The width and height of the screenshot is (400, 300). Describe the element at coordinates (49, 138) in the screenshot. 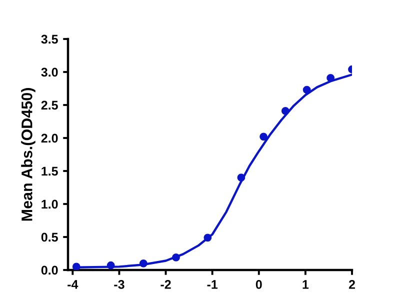

I see `y-tick-label: 2.0` at that location.